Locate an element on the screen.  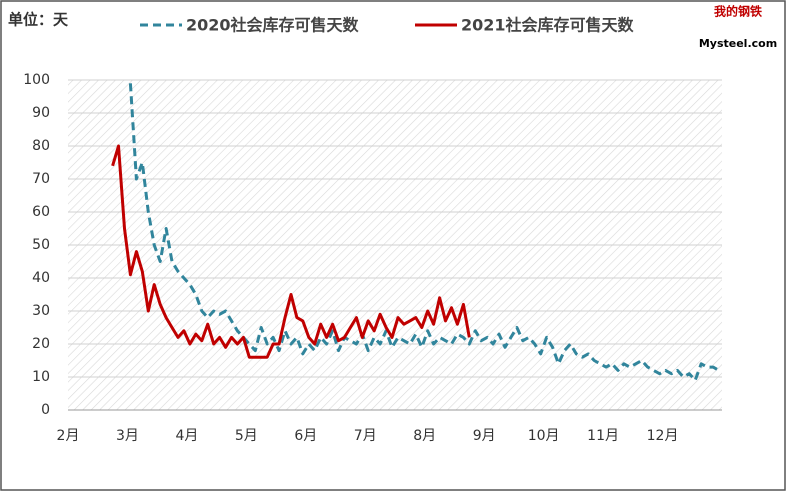
x-tick-label: 9月 is located at coordinates (484, 436).